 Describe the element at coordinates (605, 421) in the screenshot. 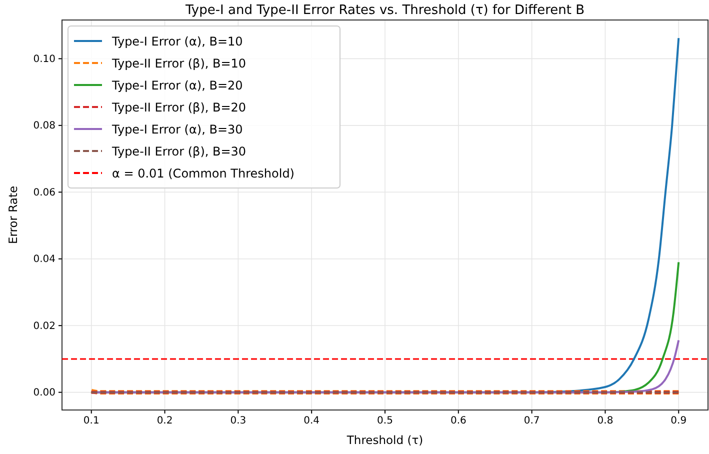

I see `x-tick-label: 0.8` at that location.